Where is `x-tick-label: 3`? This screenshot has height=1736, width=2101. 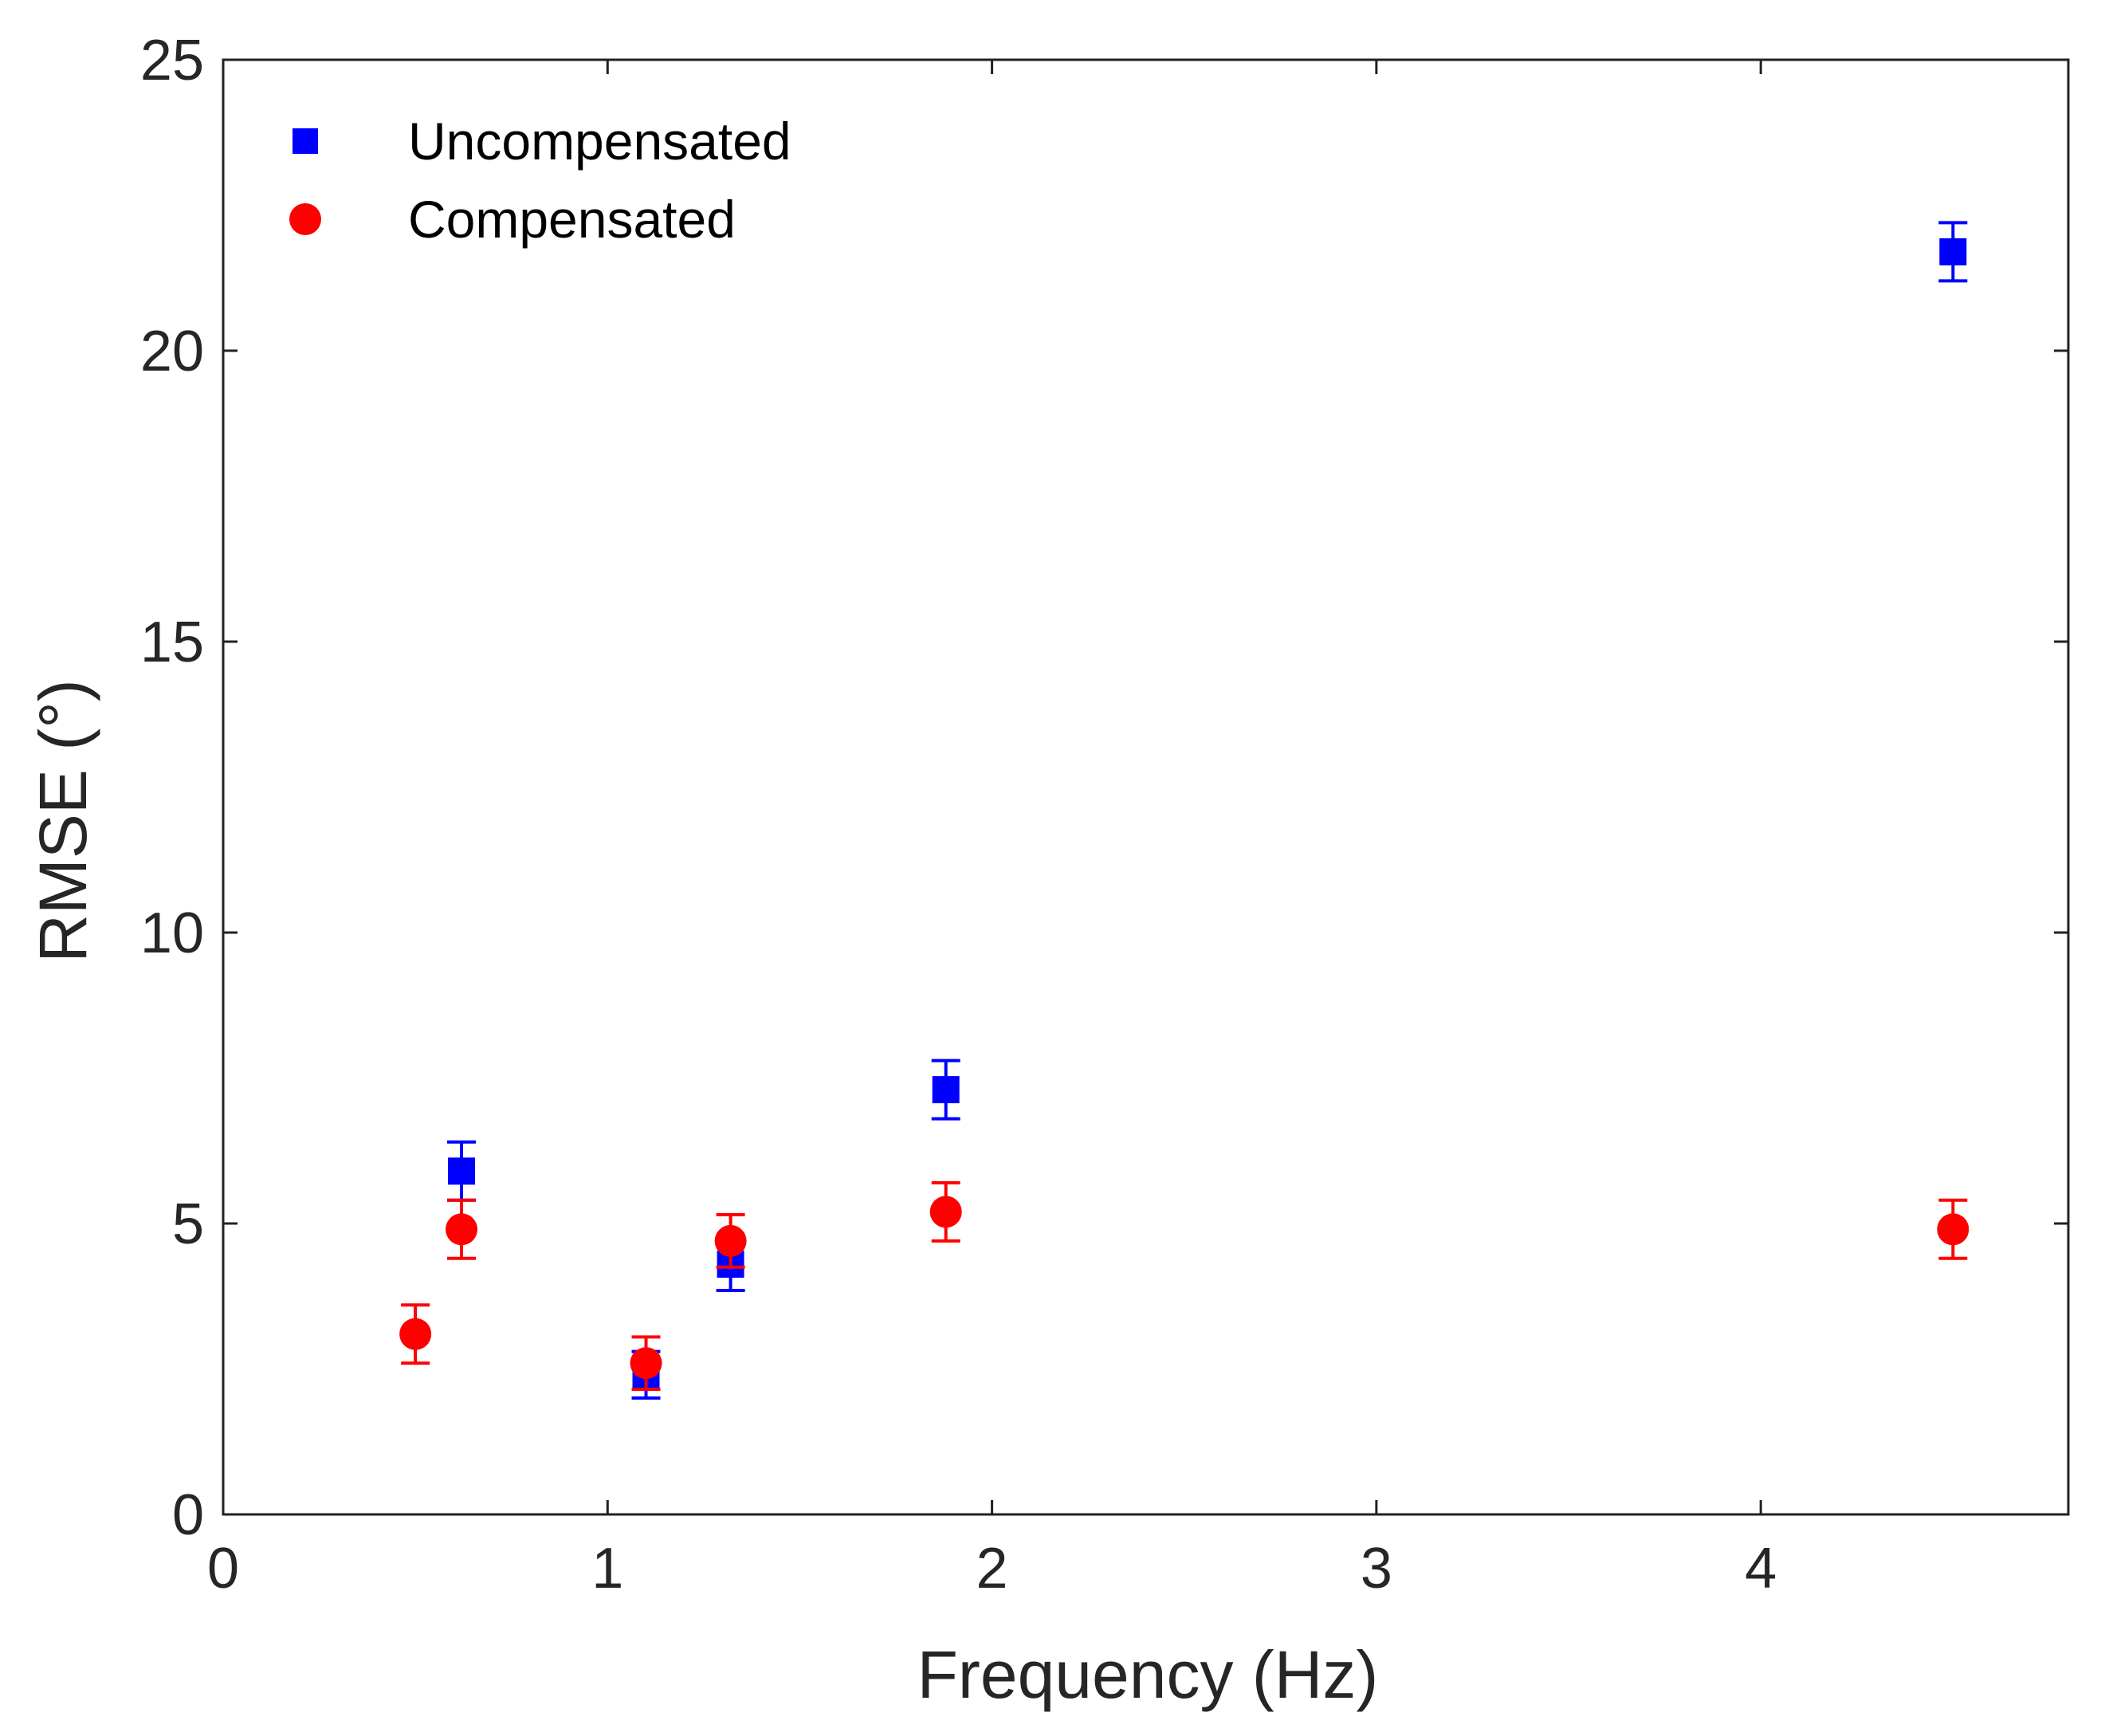 x-tick-label: 3 is located at coordinates (1376, 1568).